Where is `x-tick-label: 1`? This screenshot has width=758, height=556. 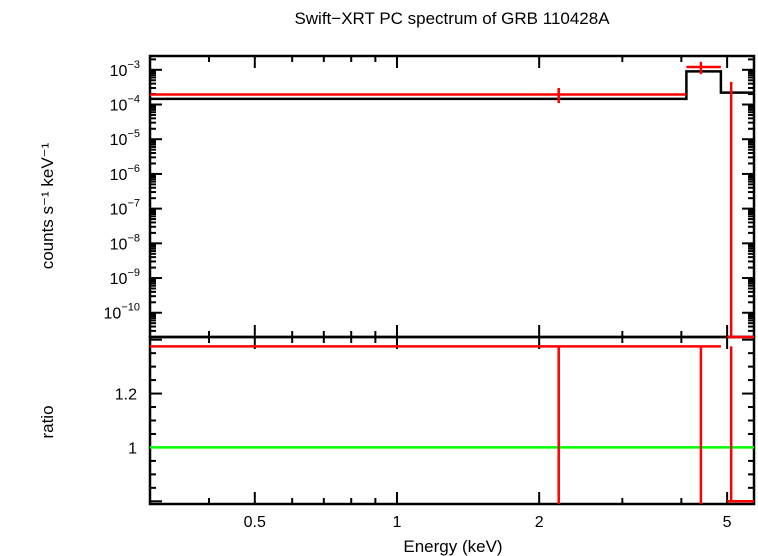
x-tick-label: 1 is located at coordinates (397, 522).